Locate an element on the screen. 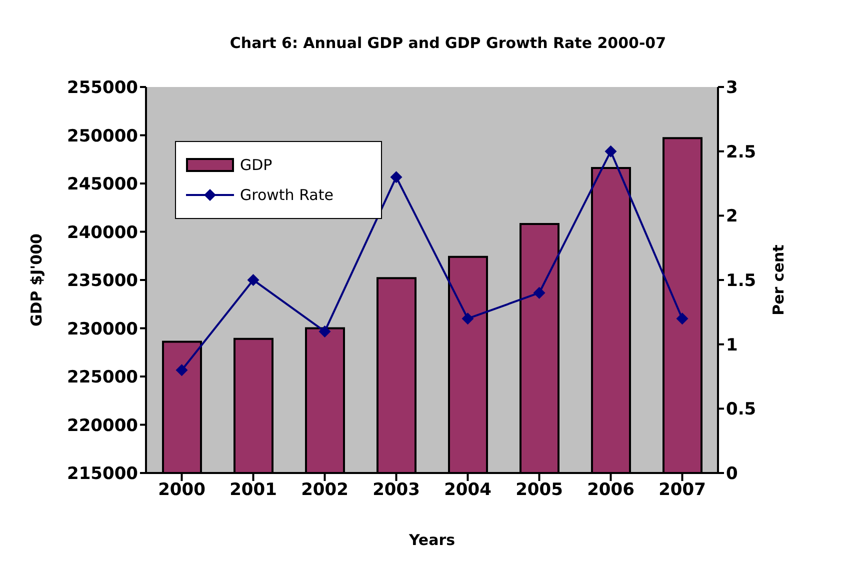 The height and width of the screenshot is (561, 846). x-tick-label: 2001 is located at coordinates (253, 490).